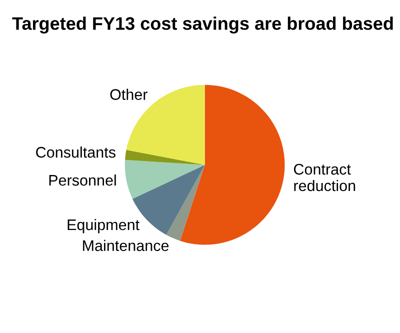  What do you see at coordinates (76, 152) in the screenshot?
I see `slice-label: Consultants` at bounding box center [76, 152].